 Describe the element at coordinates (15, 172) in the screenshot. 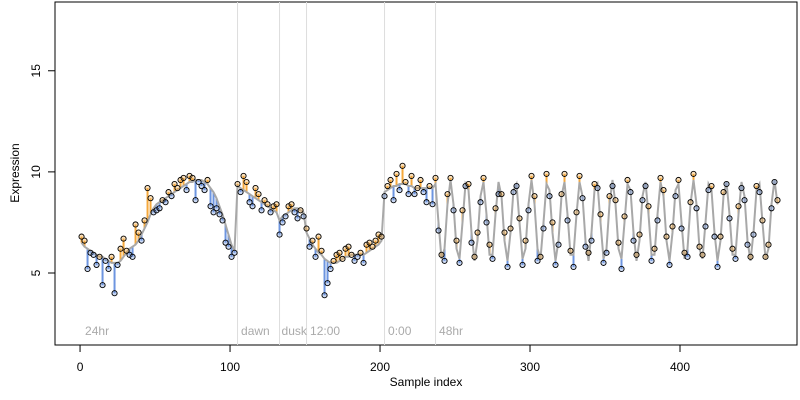

I see `y-axis-label: Expression` at that location.